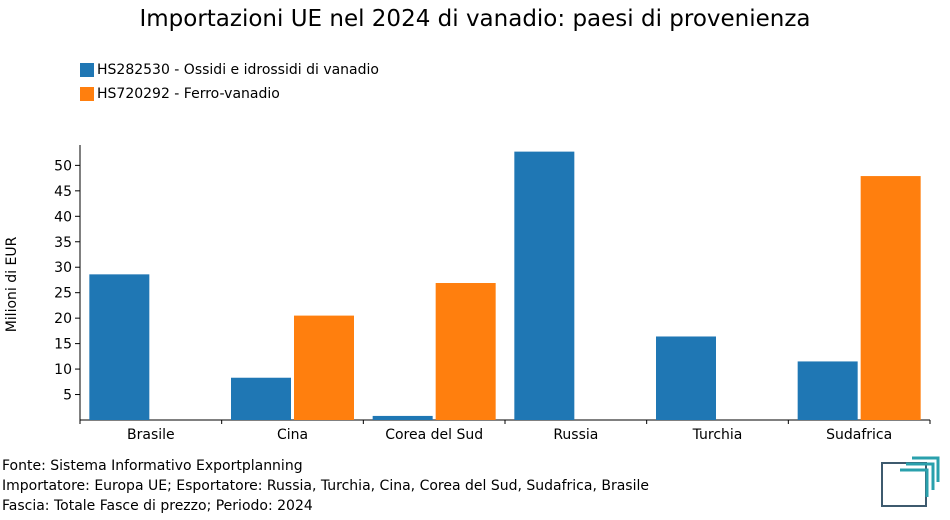 This screenshot has height=520, width=950. I want to click on x-tick-label: Corea del Sud, so click(434, 435).